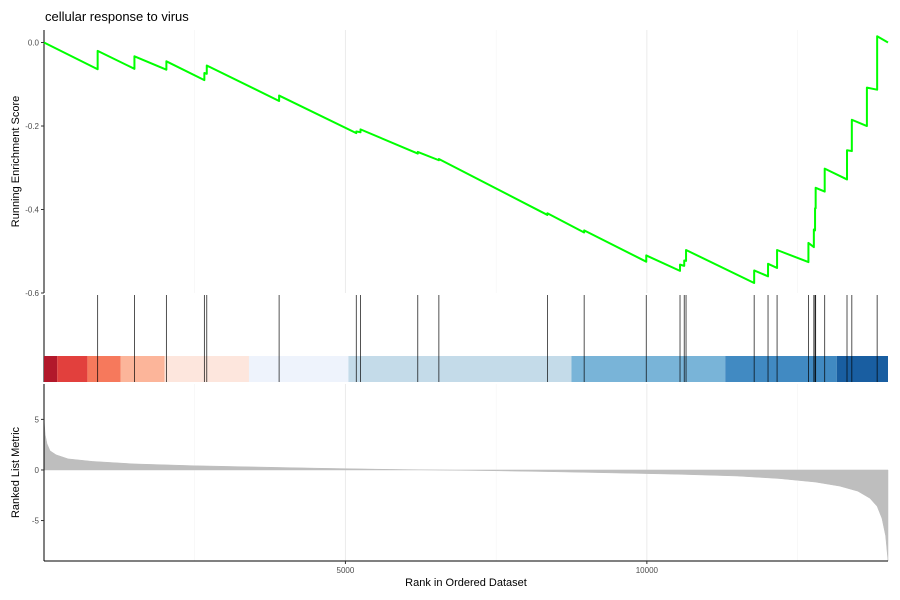 The width and height of the screenshot is (900, 600). What do you see at coordinates (32, 126) in the screenshot?
I see `es-y-tick-label: -0.2` at bounding box center [32, 126].